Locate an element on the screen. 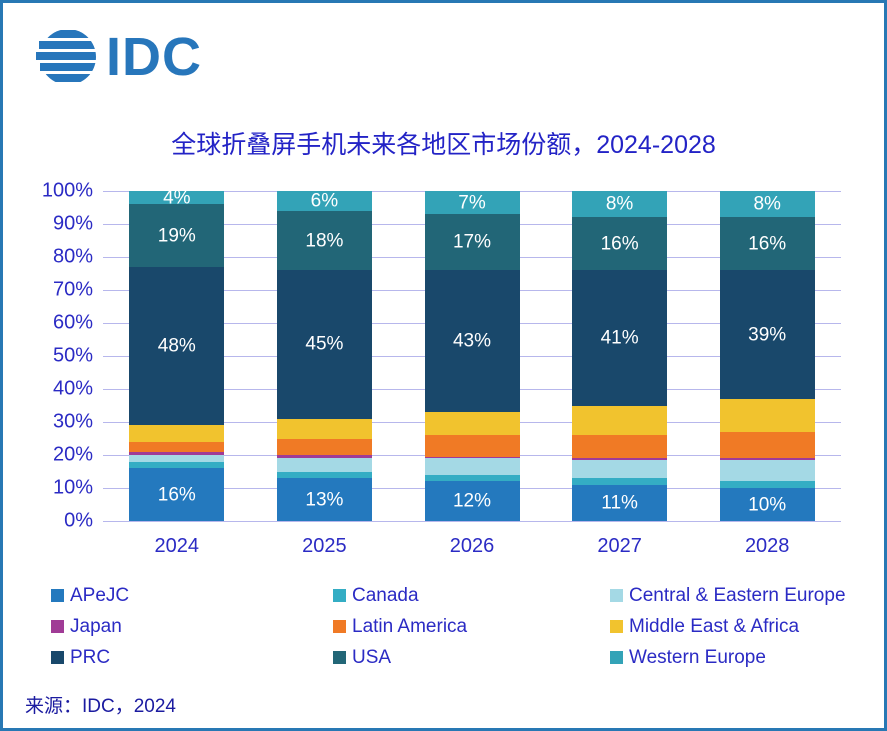  segment-value-label: 12% is located at coordinates (472, 501).